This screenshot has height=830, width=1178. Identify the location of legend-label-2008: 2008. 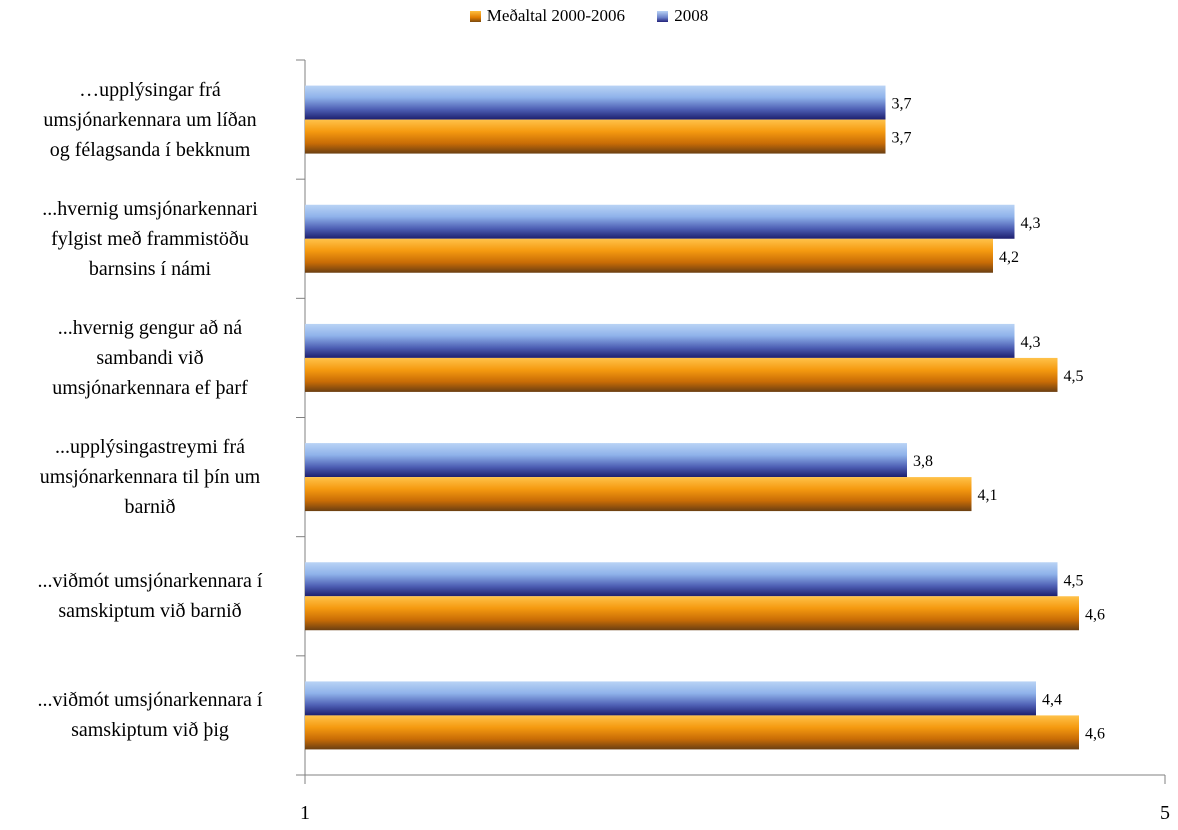
(691, 15).